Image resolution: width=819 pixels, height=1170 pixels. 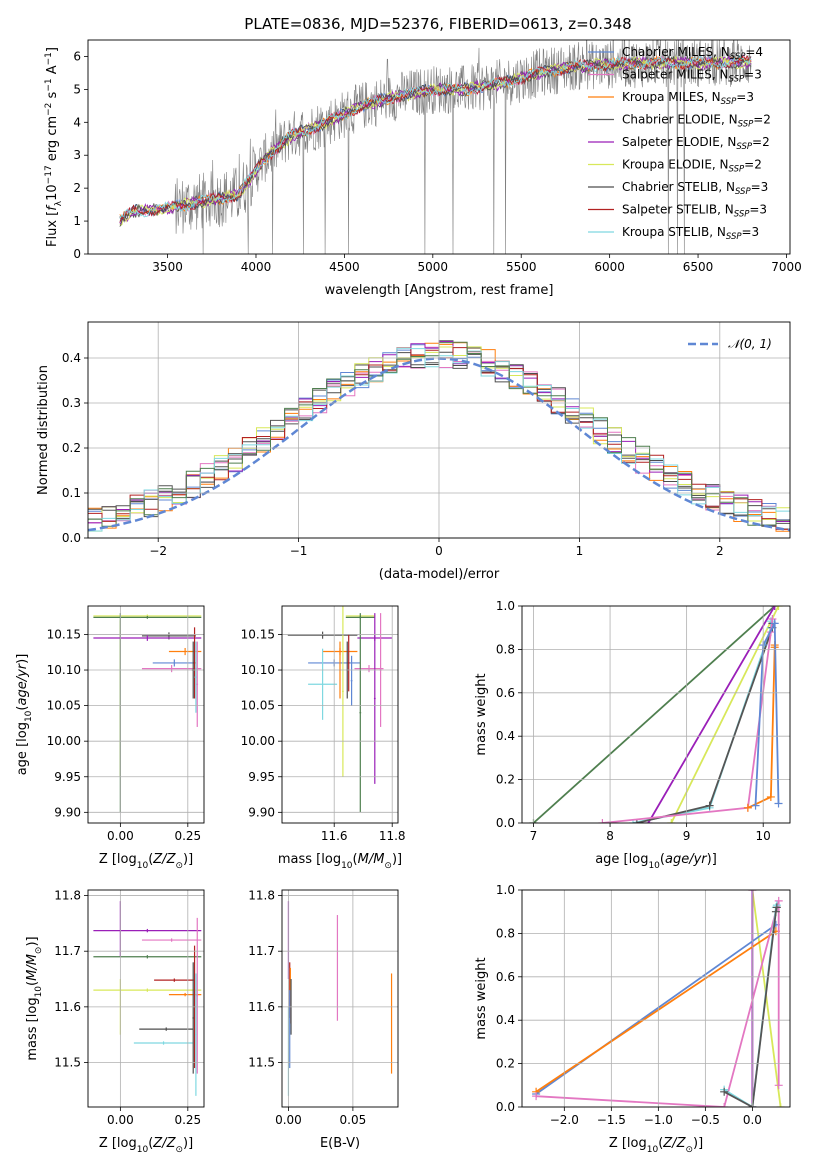 What do you see at coordinates (698, 267) in the screenshot?
I see `x-tick-label: 6500` at bounding box center [698, 267].